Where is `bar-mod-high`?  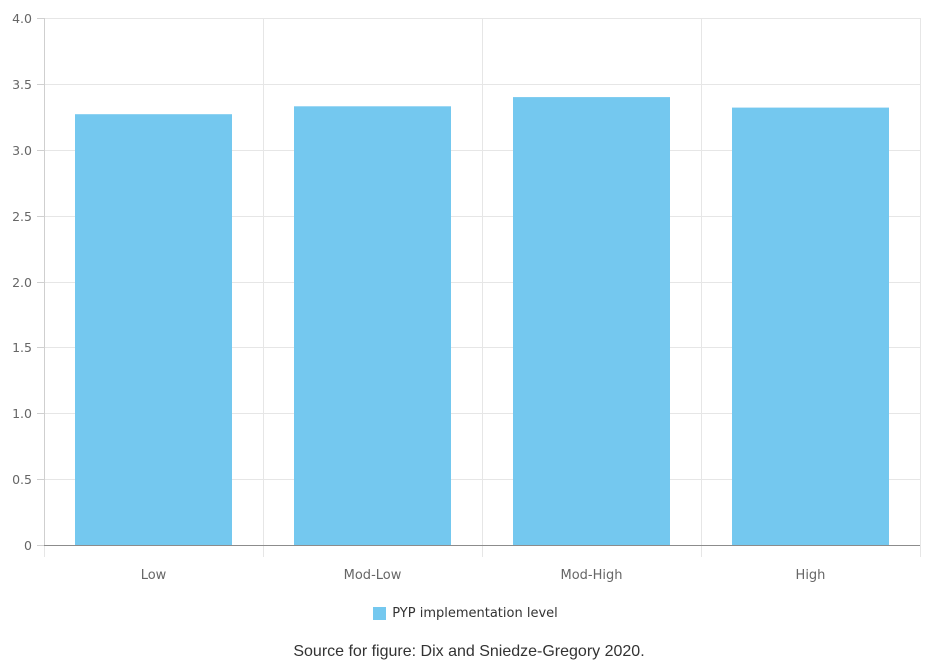
bar-mod-high is located at coordinates (591, 321).